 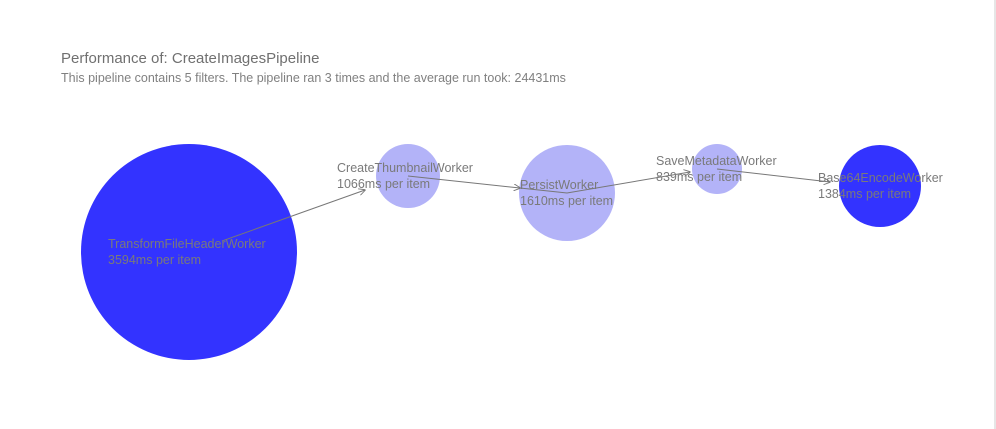 What do you see at coordinates (864, 194) in the screenshot?
I see `node-stat: 1384ms per item` at bounding box center [864, 194].